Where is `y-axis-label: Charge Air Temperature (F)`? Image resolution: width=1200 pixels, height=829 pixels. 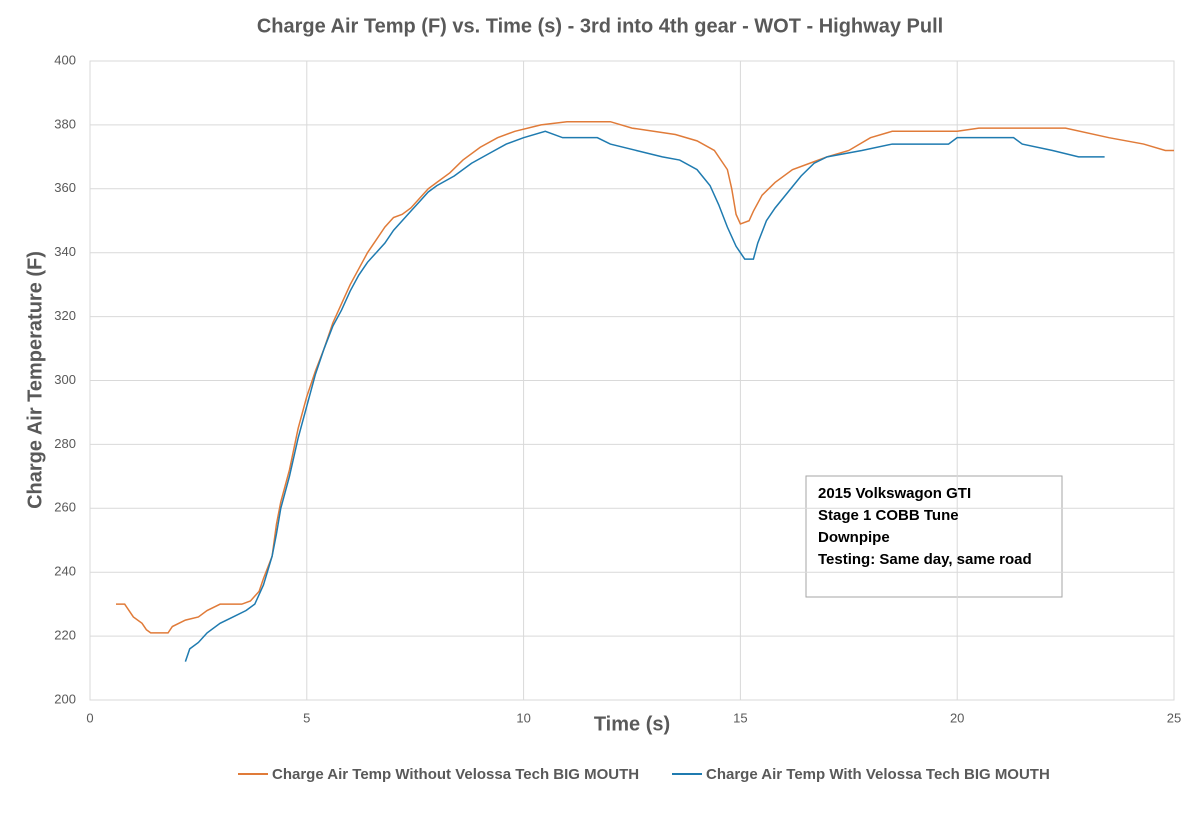 y-axis-label: Charge Air Temperature (F) is located at coordinates (35, 380).